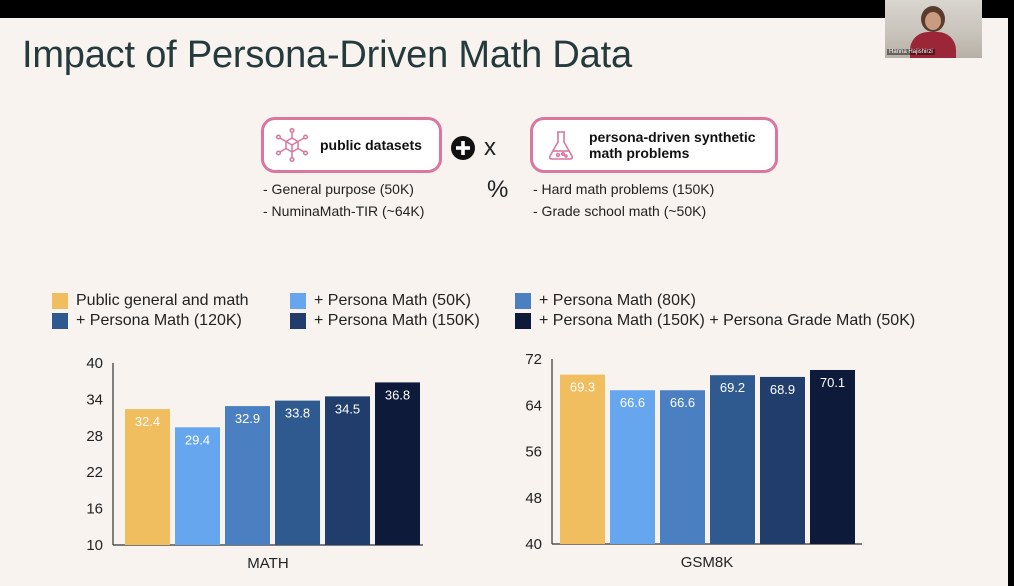 This screenshot has height=586, width=1014. I want to click on x-axis-label: GSM8K, so click(707, 562).